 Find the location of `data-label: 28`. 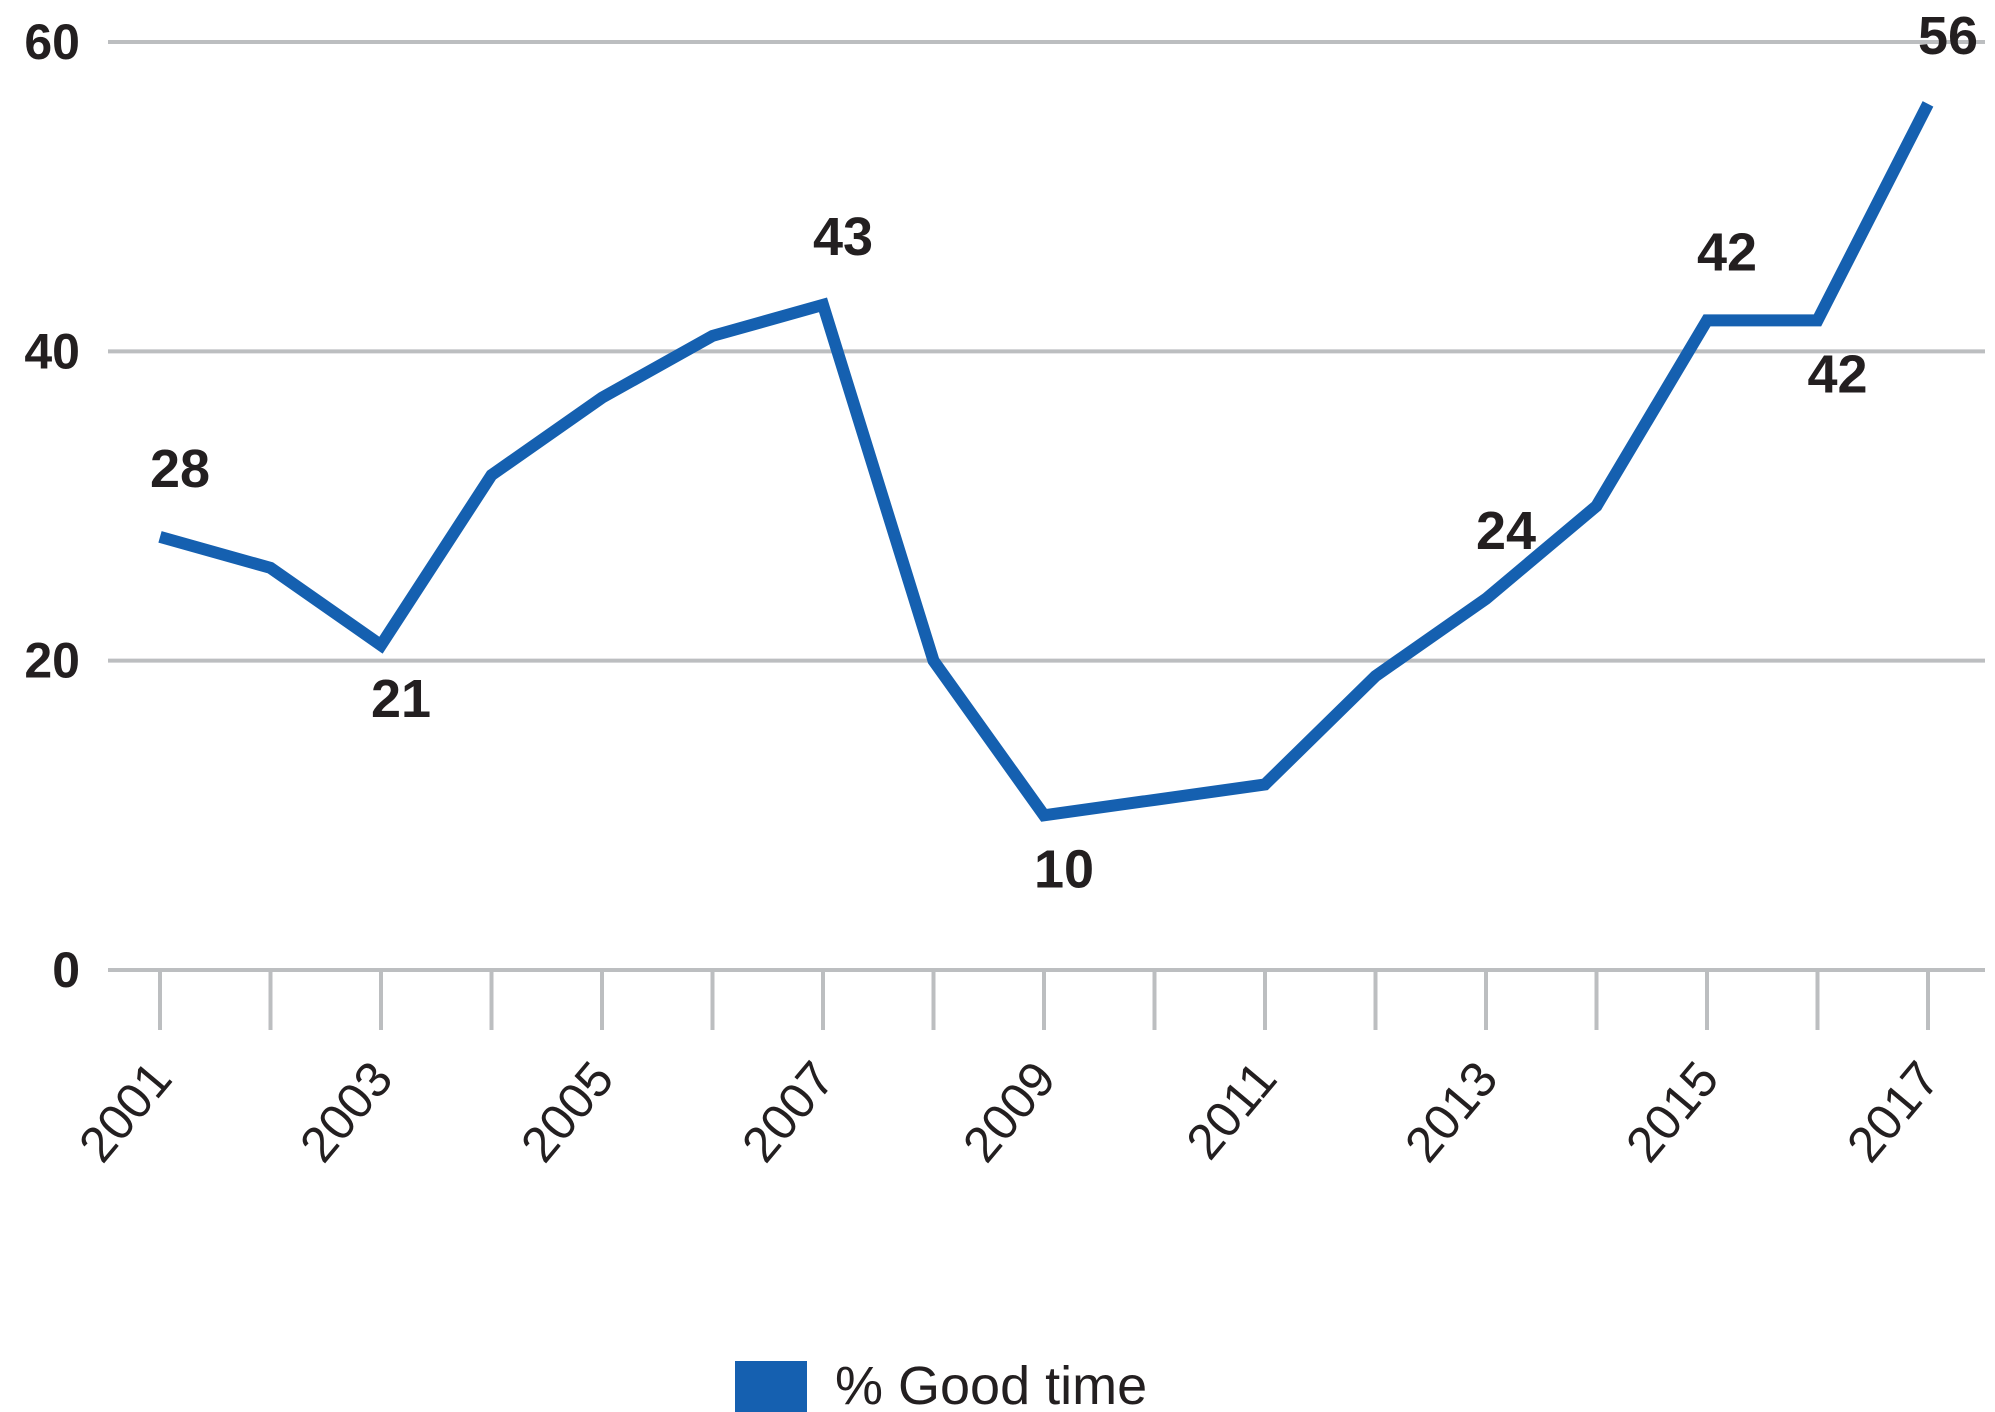

data-label: 28 is located at coordinates (180, 469).